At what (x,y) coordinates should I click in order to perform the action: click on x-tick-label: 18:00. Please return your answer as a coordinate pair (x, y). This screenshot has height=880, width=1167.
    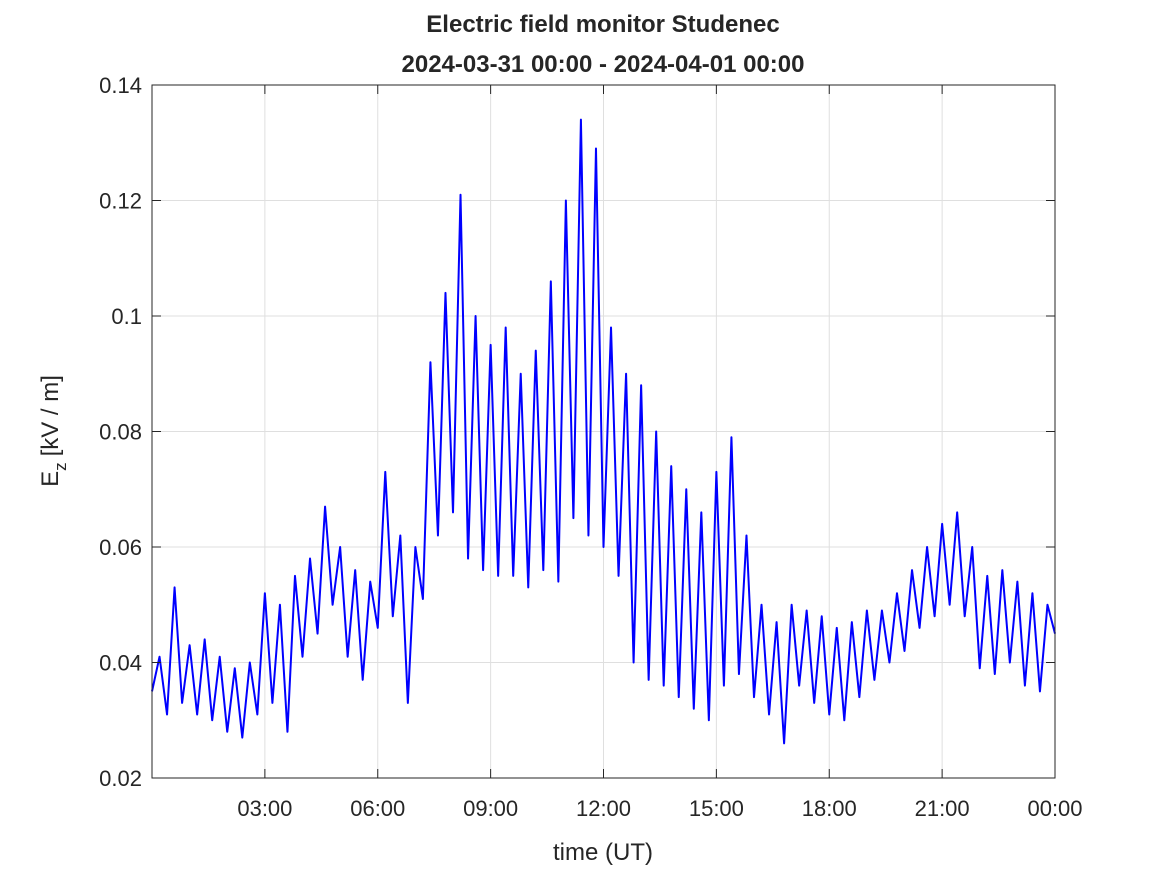
    Looking at the image, I should click on (829, 808).